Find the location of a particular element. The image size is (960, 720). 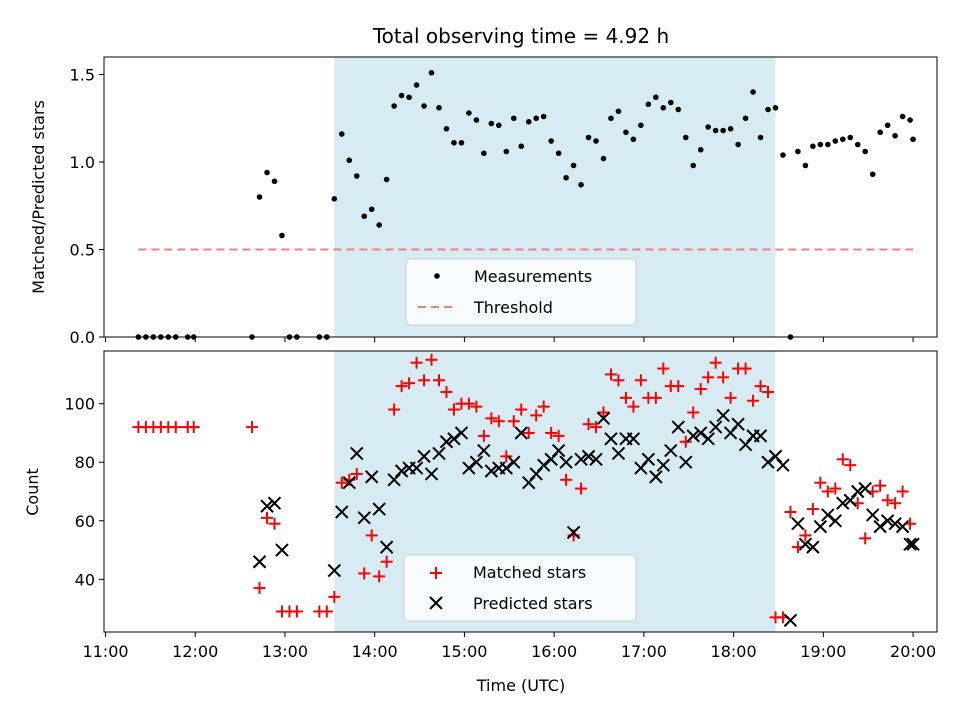

x-tick-label: 16:00 is located at coordinates (554, 651).